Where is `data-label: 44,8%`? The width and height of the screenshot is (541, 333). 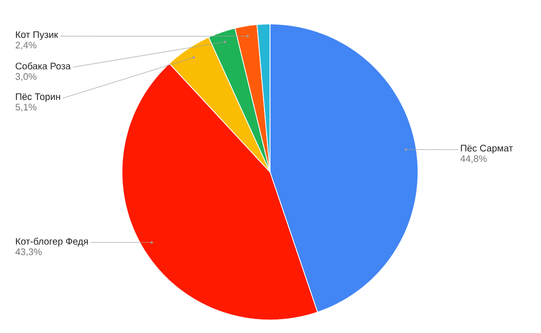 data-label: 44,8% is located at coordinates (473, 159).